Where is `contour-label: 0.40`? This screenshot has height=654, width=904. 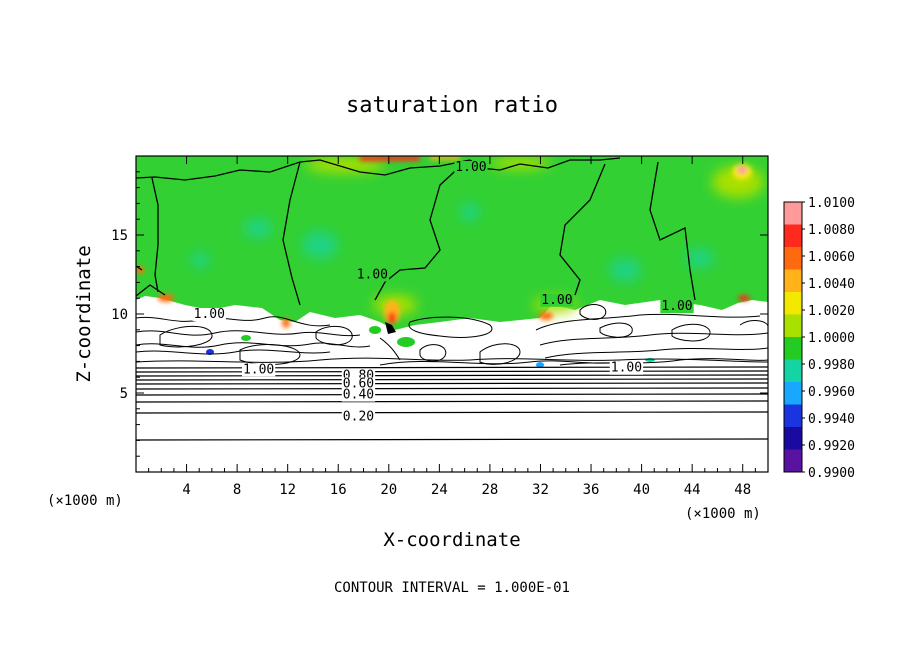
contour-label: 0.40 is located at coordinates (358, 395).